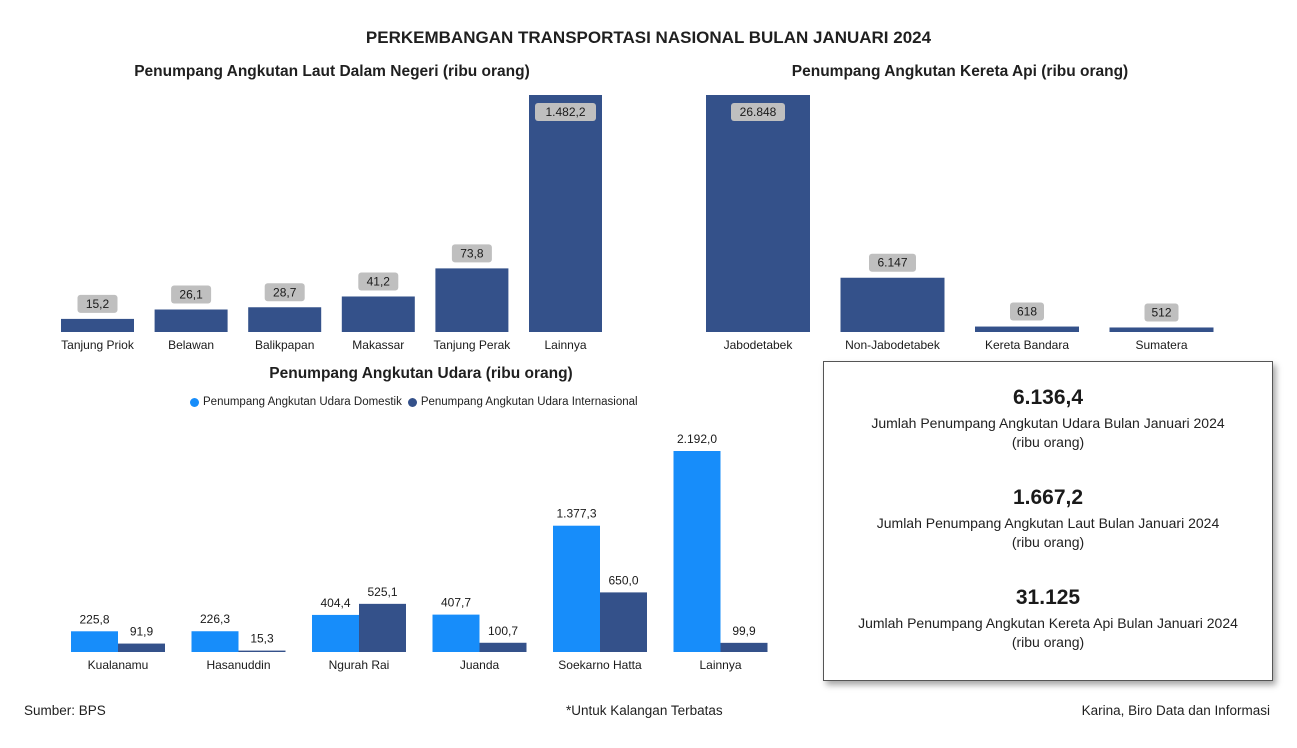 The height and width of the screenshot is (748, 1297). I want to click on kereta-bar-kereta-bandara-label-box, so click(1027, 311).